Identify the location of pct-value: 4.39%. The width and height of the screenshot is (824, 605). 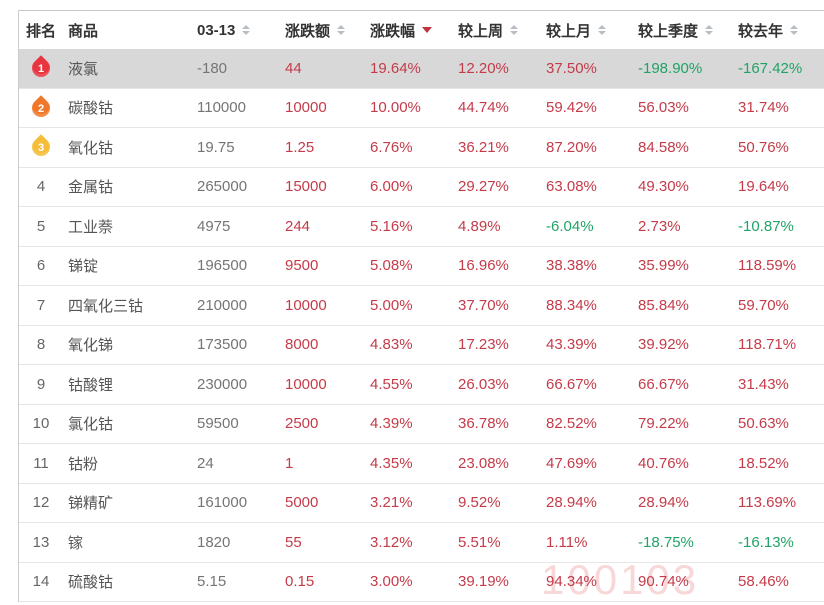
(391, 424).